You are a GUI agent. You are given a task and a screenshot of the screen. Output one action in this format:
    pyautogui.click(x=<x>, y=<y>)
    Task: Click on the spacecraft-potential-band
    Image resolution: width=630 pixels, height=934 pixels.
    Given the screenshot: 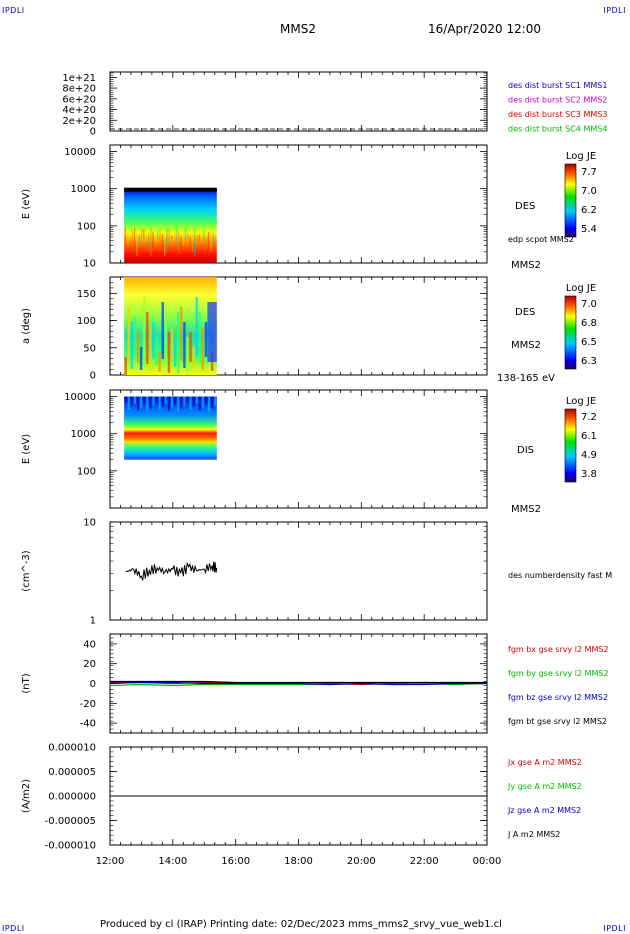 What is the action you would take?
    pyautogui.click(x=170, y=189)
    